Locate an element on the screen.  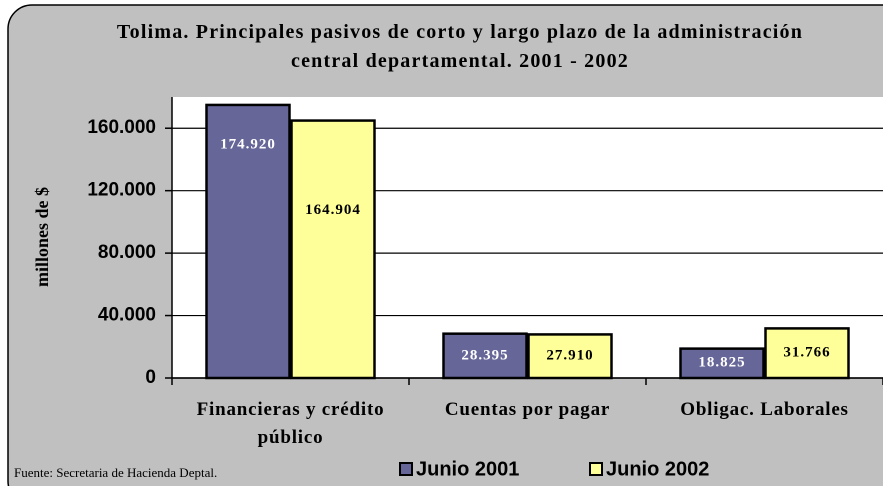
legend-label: Junio 2001 is located at coordinates (467, 469).